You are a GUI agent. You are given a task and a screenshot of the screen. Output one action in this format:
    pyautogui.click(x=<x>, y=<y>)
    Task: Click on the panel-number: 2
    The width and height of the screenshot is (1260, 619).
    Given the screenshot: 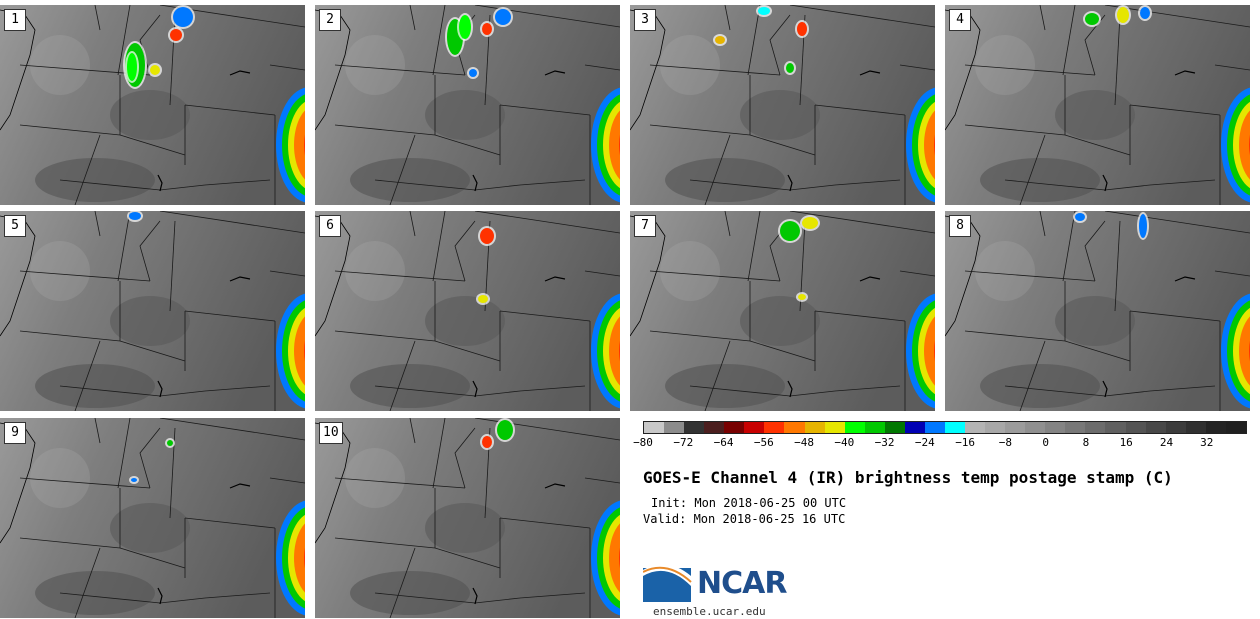 What is the action you would take?
    pyautogui.click(x=330, y=20)
    